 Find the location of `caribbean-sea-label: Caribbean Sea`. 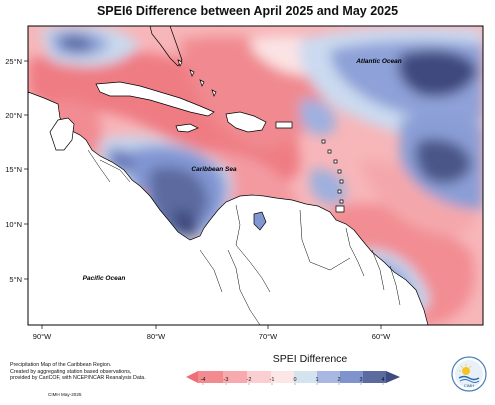

caribbean-sea-label: Caribbean Sea is located at coordinates (214, 169).